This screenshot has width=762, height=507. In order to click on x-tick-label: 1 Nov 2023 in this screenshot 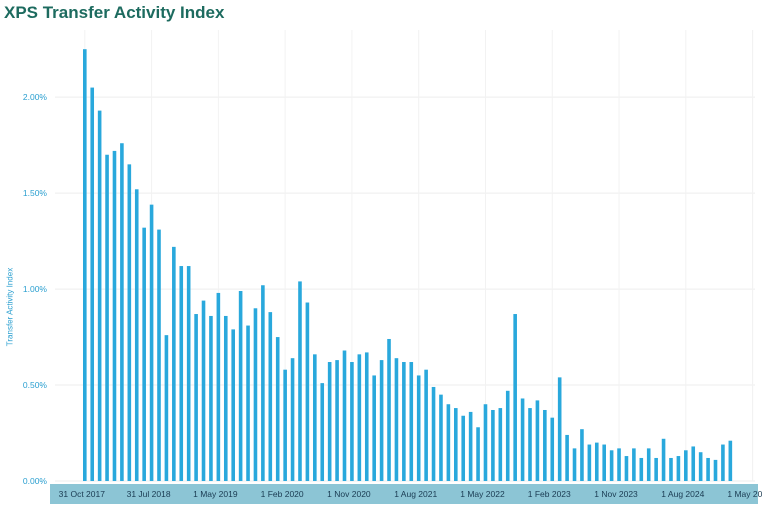, I will do `click(616, 494)`.